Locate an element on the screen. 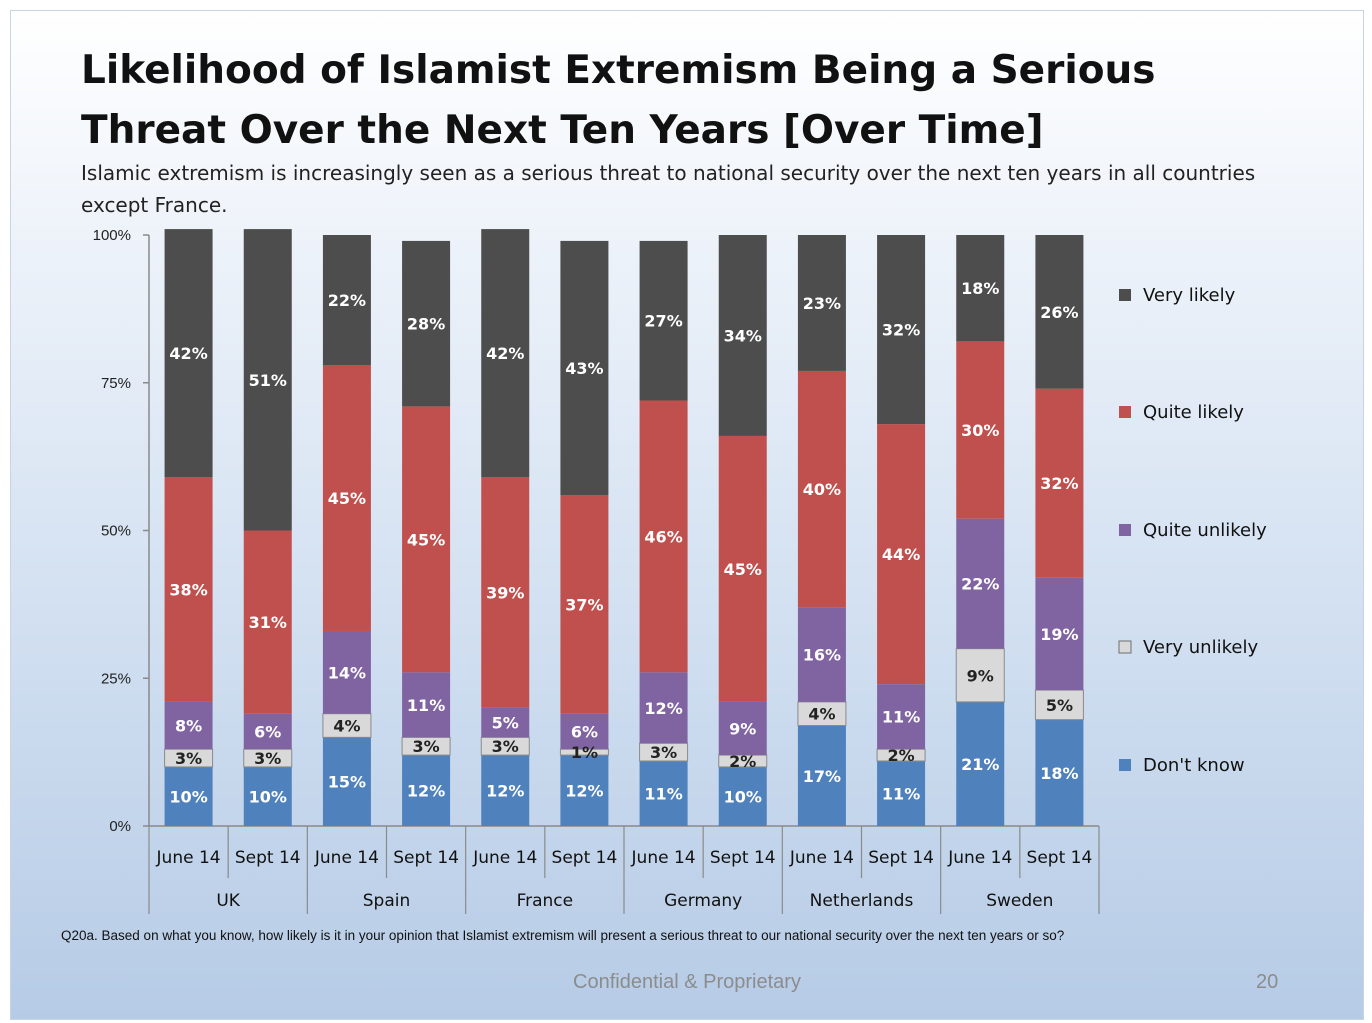 This screenshot has width=1372, height=1023. x-group-label: France is located at coordinates (545, 901).